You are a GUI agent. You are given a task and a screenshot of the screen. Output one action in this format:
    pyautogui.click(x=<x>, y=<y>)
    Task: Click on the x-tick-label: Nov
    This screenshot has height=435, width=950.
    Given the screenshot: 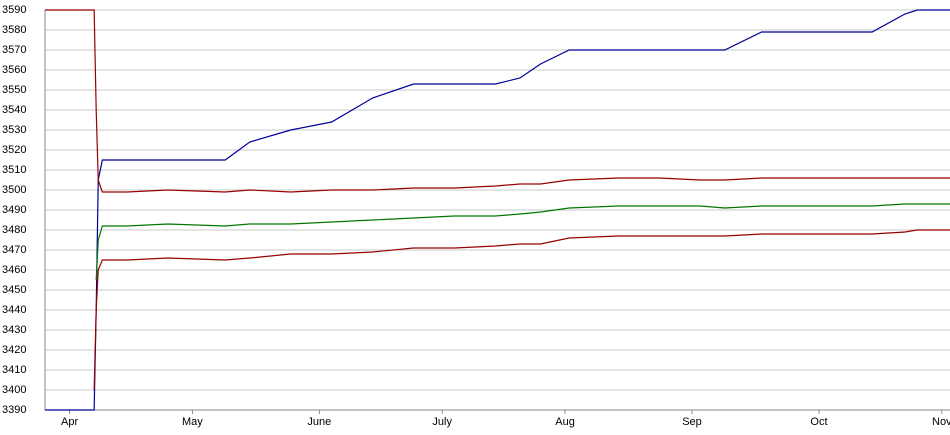 What is the action you would take?
    pyautogui.click(x=941, y=422)
    